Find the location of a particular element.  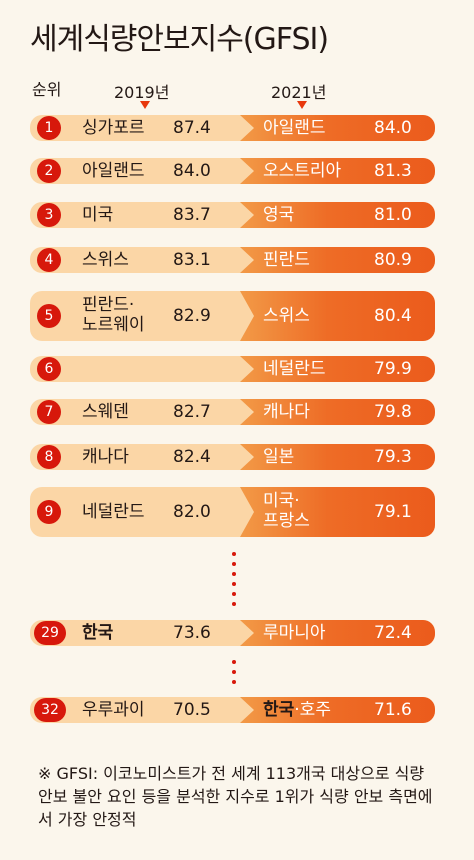

country-2021: 네덜란드 is located at coordinates (294, 369).